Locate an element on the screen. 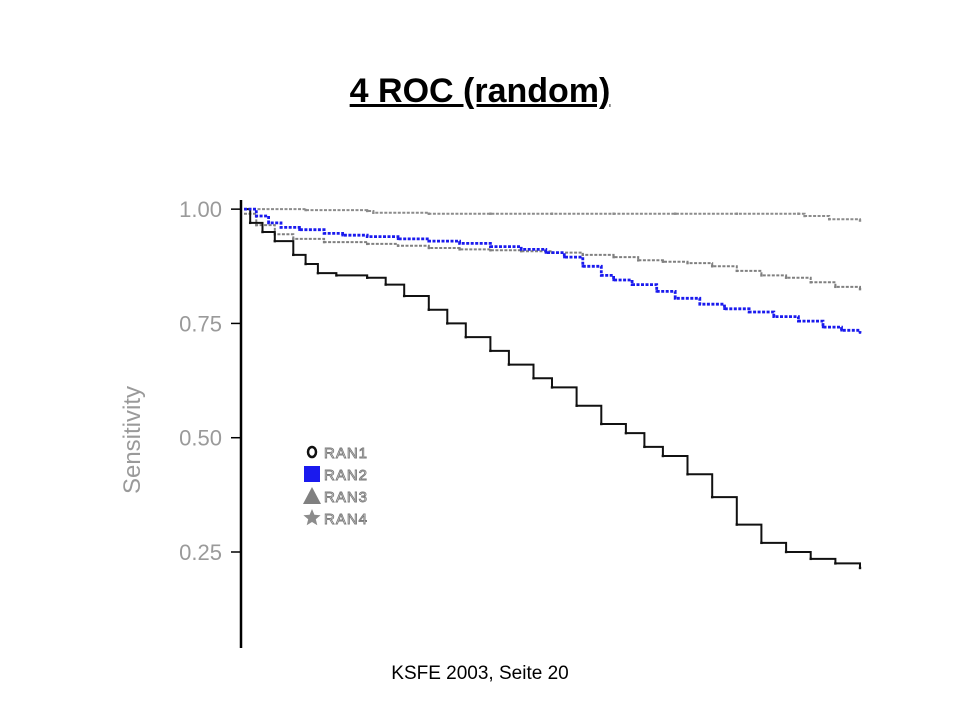  slide-footer: KSFE 2003, Seite 20 is located at coordinates (480, 673).